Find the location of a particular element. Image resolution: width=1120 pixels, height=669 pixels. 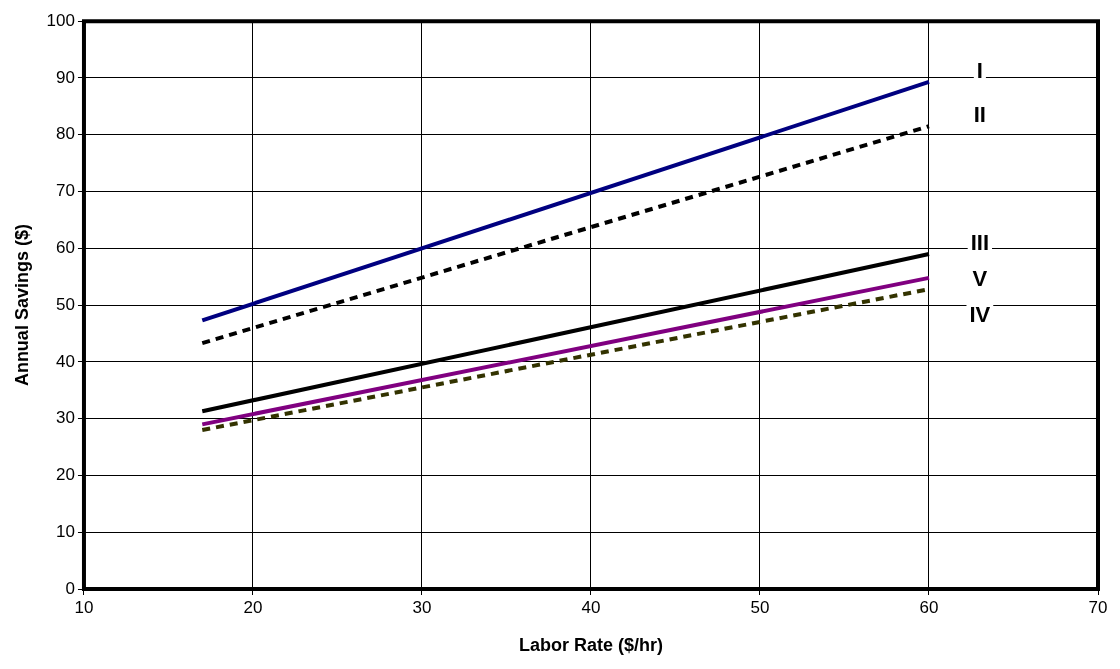

y-axis-title: Annual Savings ($) is located at coordinates (21, 305).